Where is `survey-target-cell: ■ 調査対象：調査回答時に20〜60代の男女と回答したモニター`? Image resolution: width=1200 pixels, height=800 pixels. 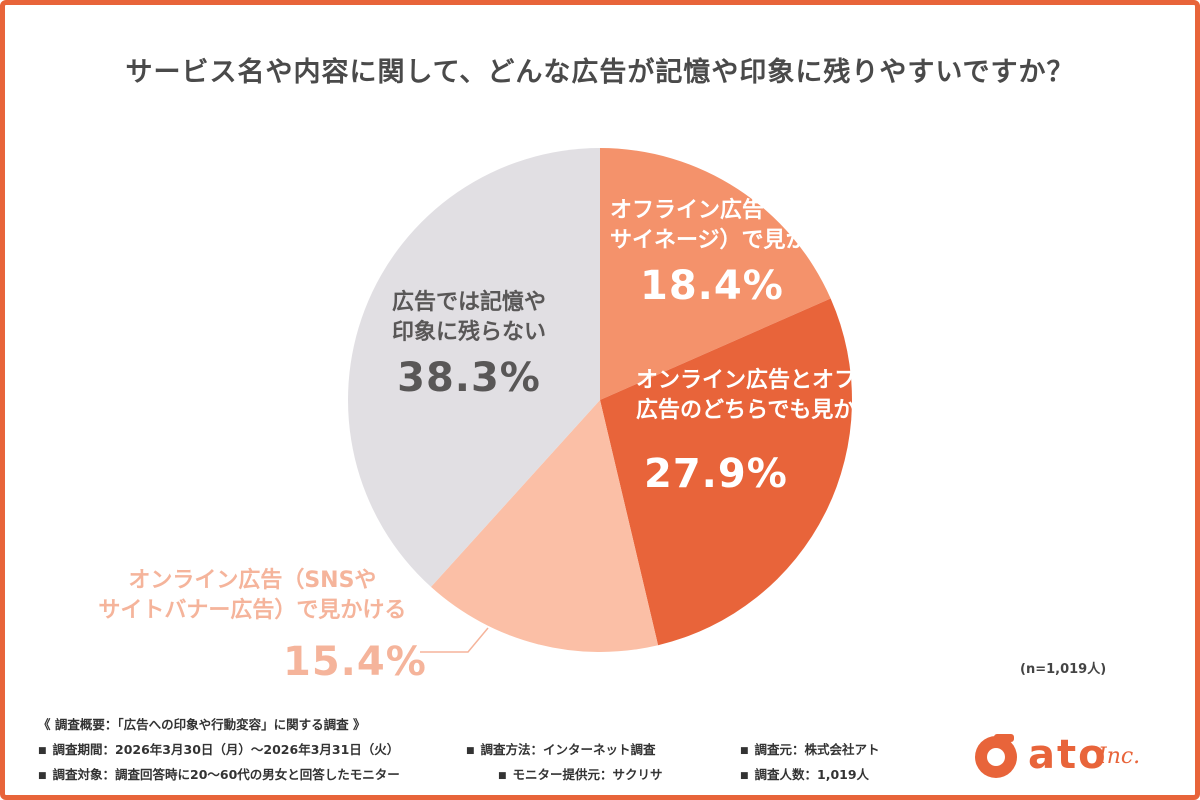
survey-target-cell: ■ 調査対象：調査回答時に20〜60代の男女と回答したモニター is located at coordinates (219, 773).